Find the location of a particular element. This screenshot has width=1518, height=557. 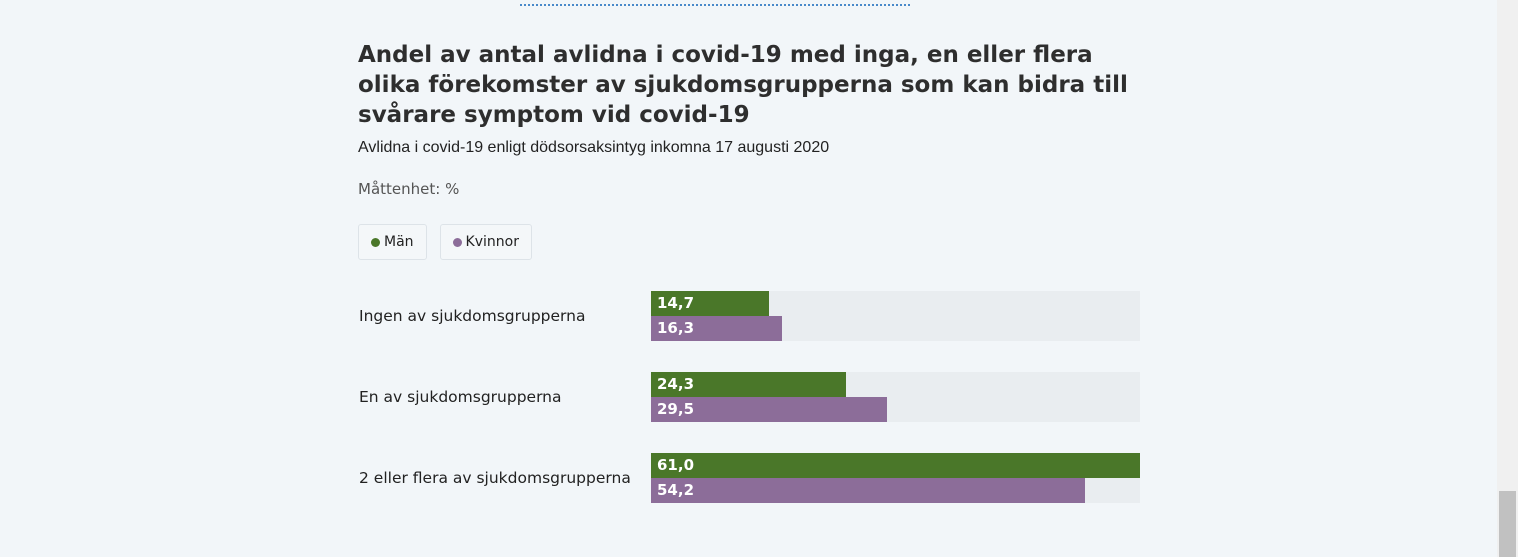

legend-item-men: Män is located at coordinates (392, 242).